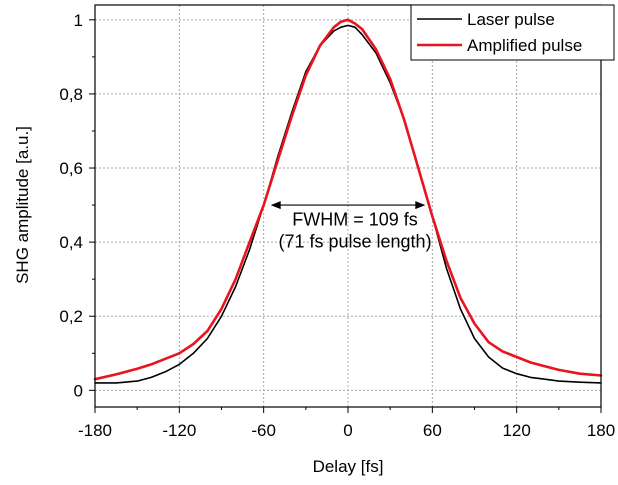  Describe the element at coordinates (179, 430) in the screenshot. I see `x-tick-label-1: -120` at that location.